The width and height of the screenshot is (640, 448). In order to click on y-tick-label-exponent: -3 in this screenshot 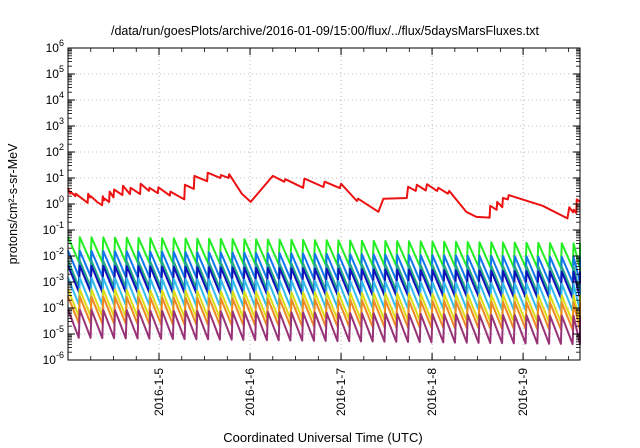, I will do `click(60, 277)`.